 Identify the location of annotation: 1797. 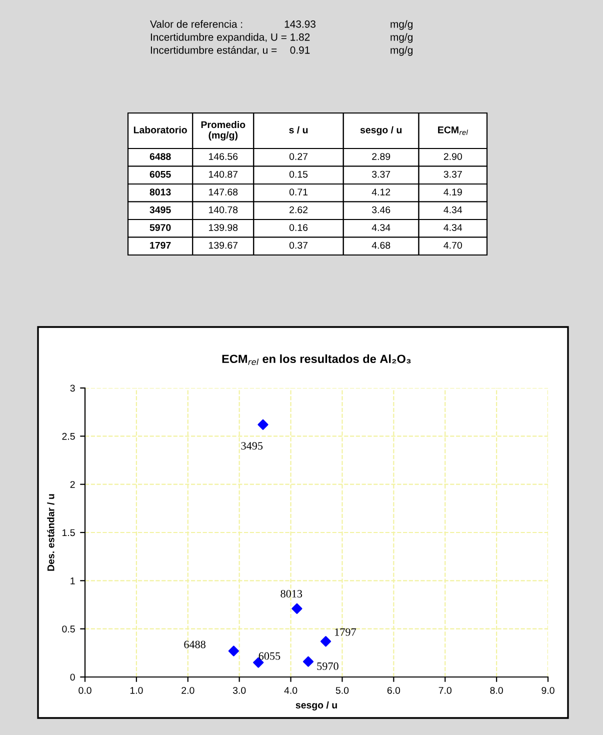
(345, 632).